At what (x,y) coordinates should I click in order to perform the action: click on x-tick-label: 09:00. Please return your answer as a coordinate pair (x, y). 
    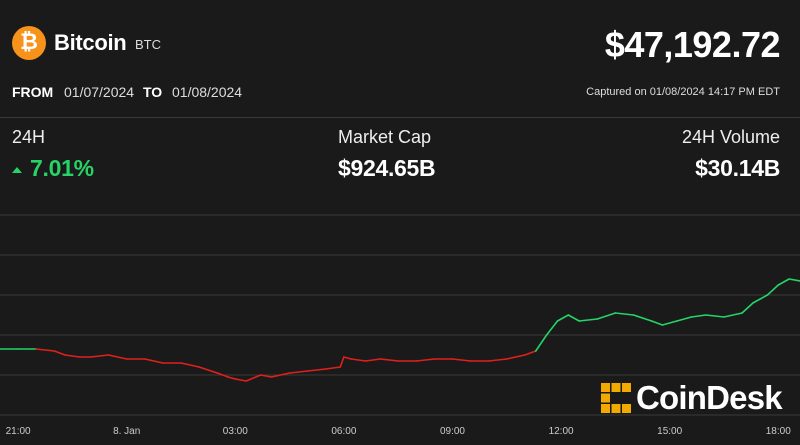
    Looking at the image, I should click on (452, 431).